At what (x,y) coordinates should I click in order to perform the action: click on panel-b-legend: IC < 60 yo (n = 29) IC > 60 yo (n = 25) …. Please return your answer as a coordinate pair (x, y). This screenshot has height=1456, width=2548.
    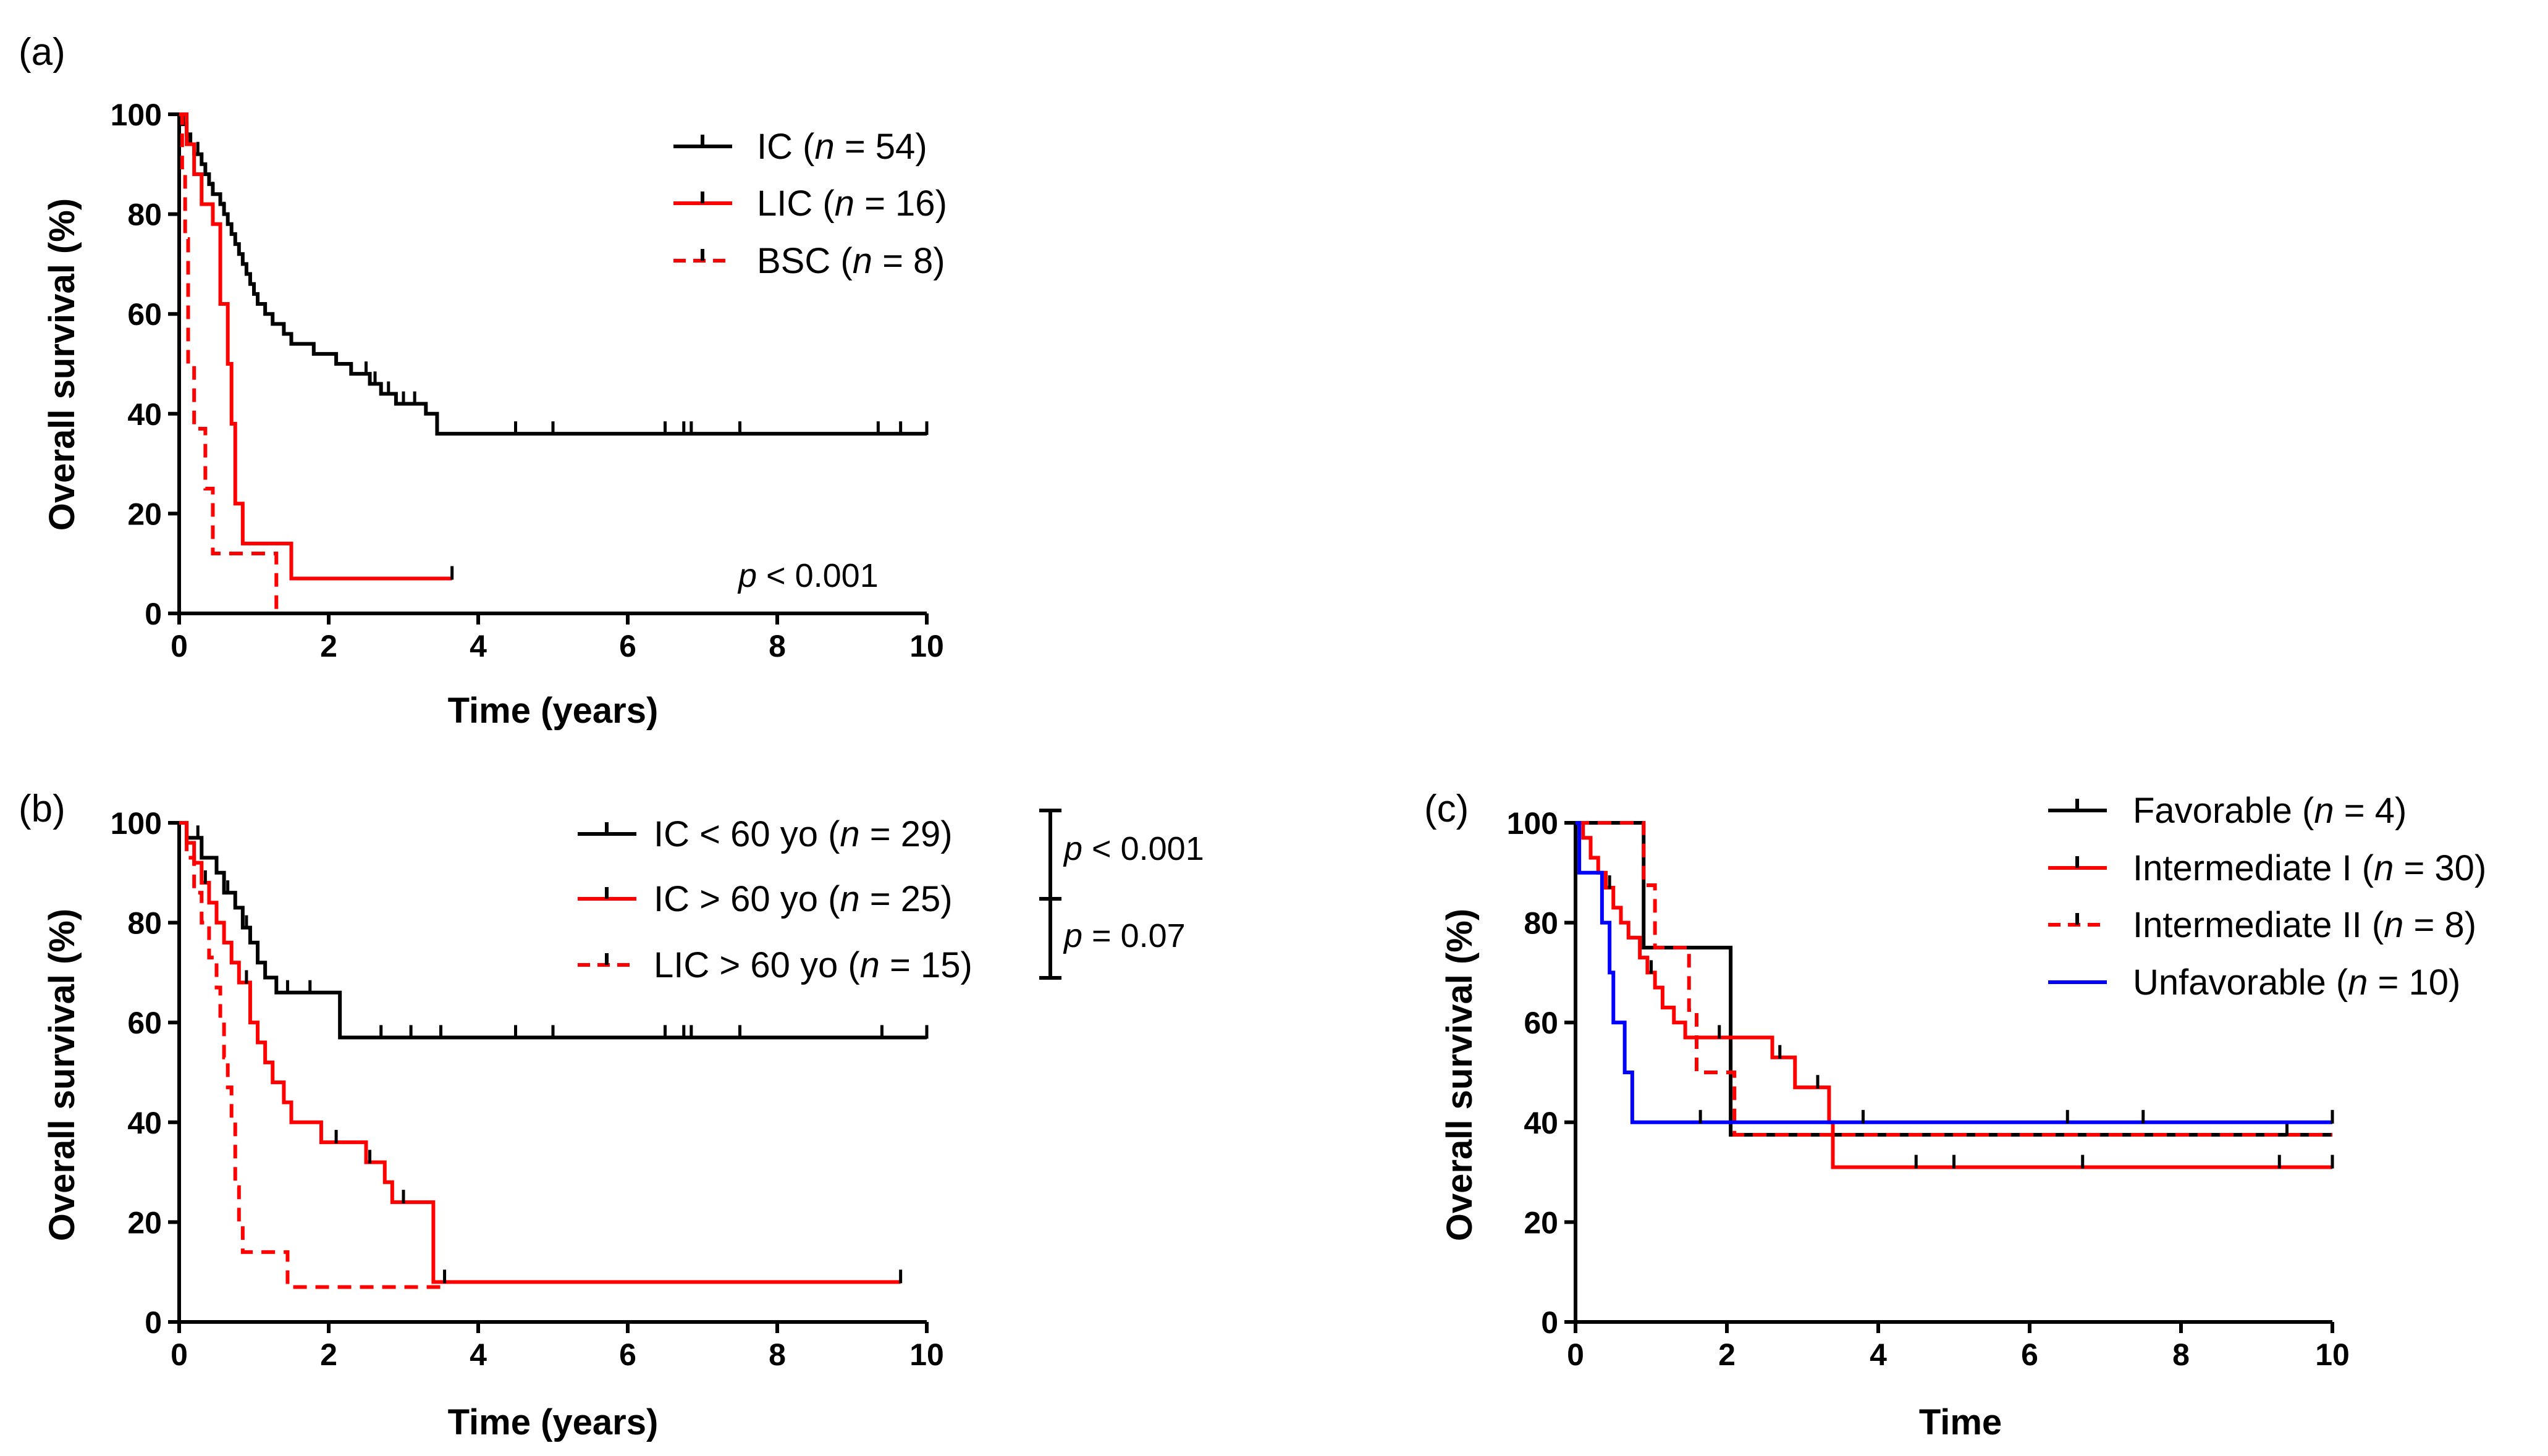
    Looking at the image, I should click on (775, 899).